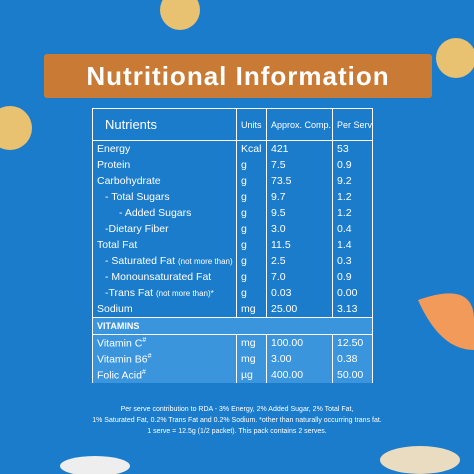  Describe the element at coordinates (129, 181) in the screenshot. I see `nutrient-name: Carbohydrate` at that location.